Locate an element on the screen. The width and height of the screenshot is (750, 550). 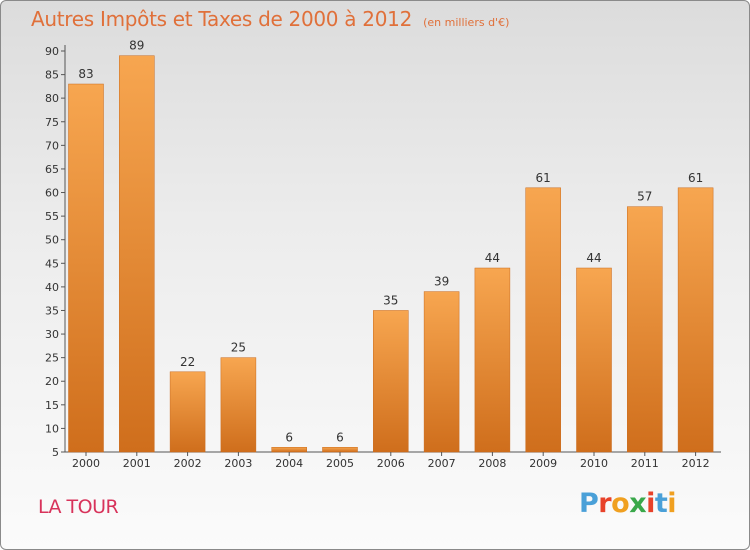
y-tick-label: 55 is located at coordinates (52, 216).